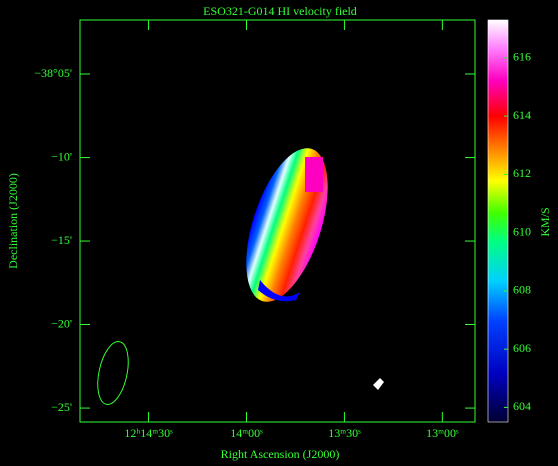 This screenshot has height=466, width=558. I want to click on y-axis-label: Declination (J2000), so click(13, 221).